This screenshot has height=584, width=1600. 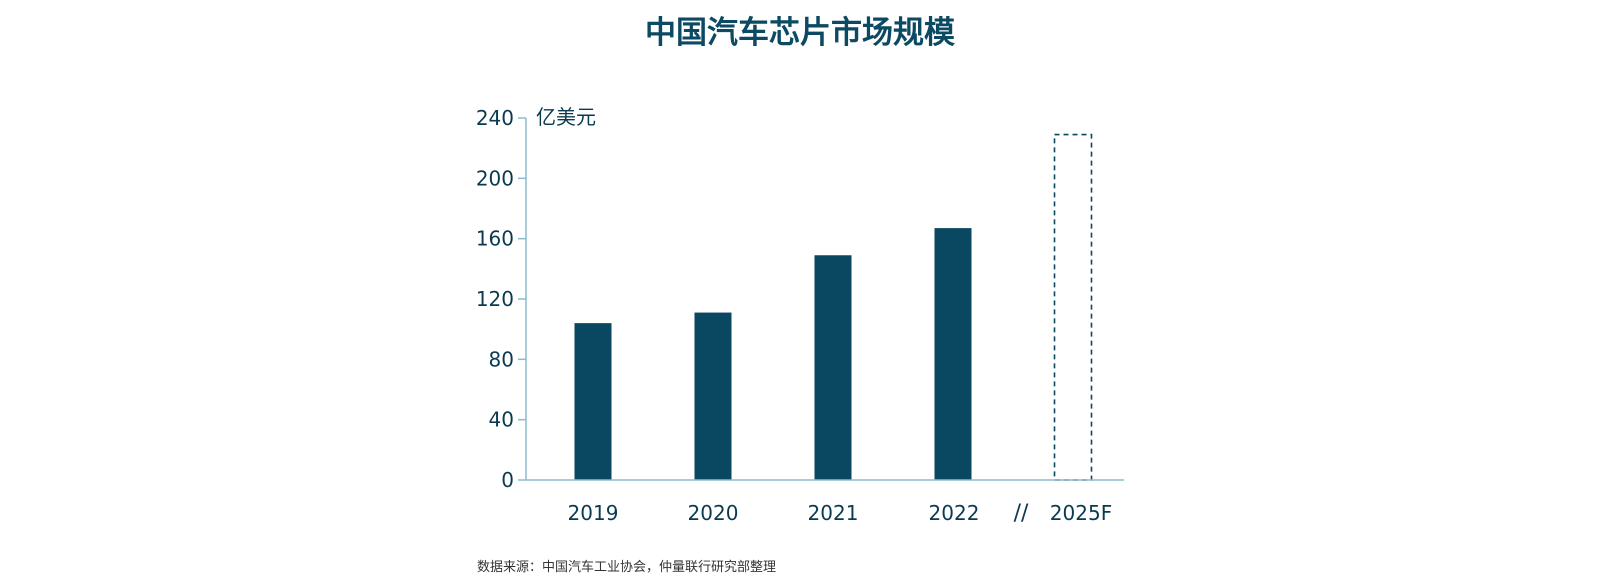 What do you see at coordinates (1021, 513) in the screenshot?
I see `axis-break-symbol: //` at bounding box center [1021, 513].